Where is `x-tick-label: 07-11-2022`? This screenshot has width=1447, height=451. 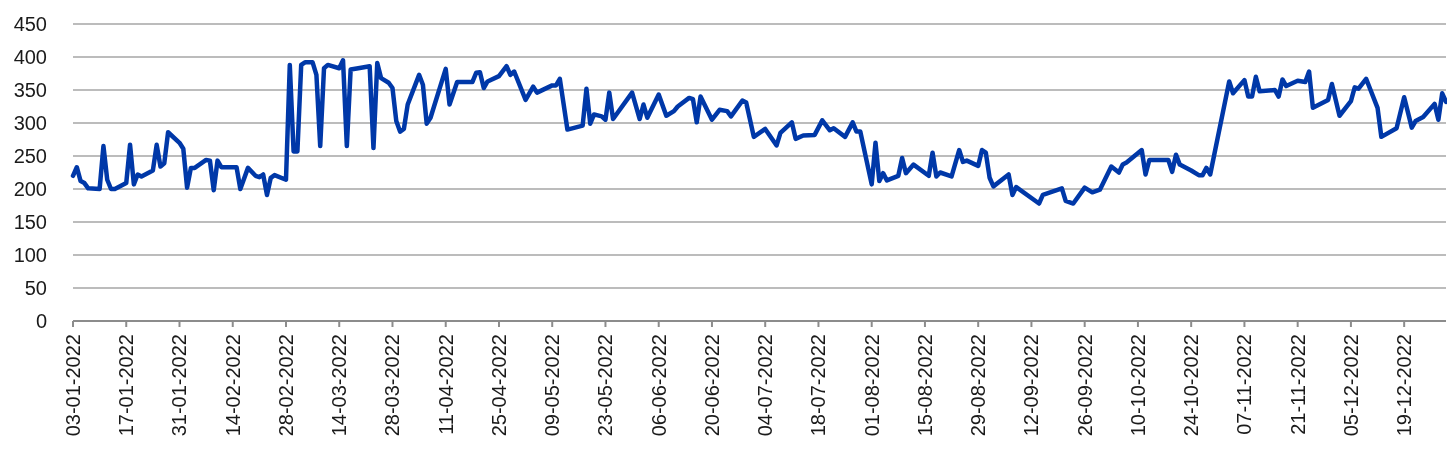
x-tick-label: 07-11-2022 is located at coordinates (1244, 384).